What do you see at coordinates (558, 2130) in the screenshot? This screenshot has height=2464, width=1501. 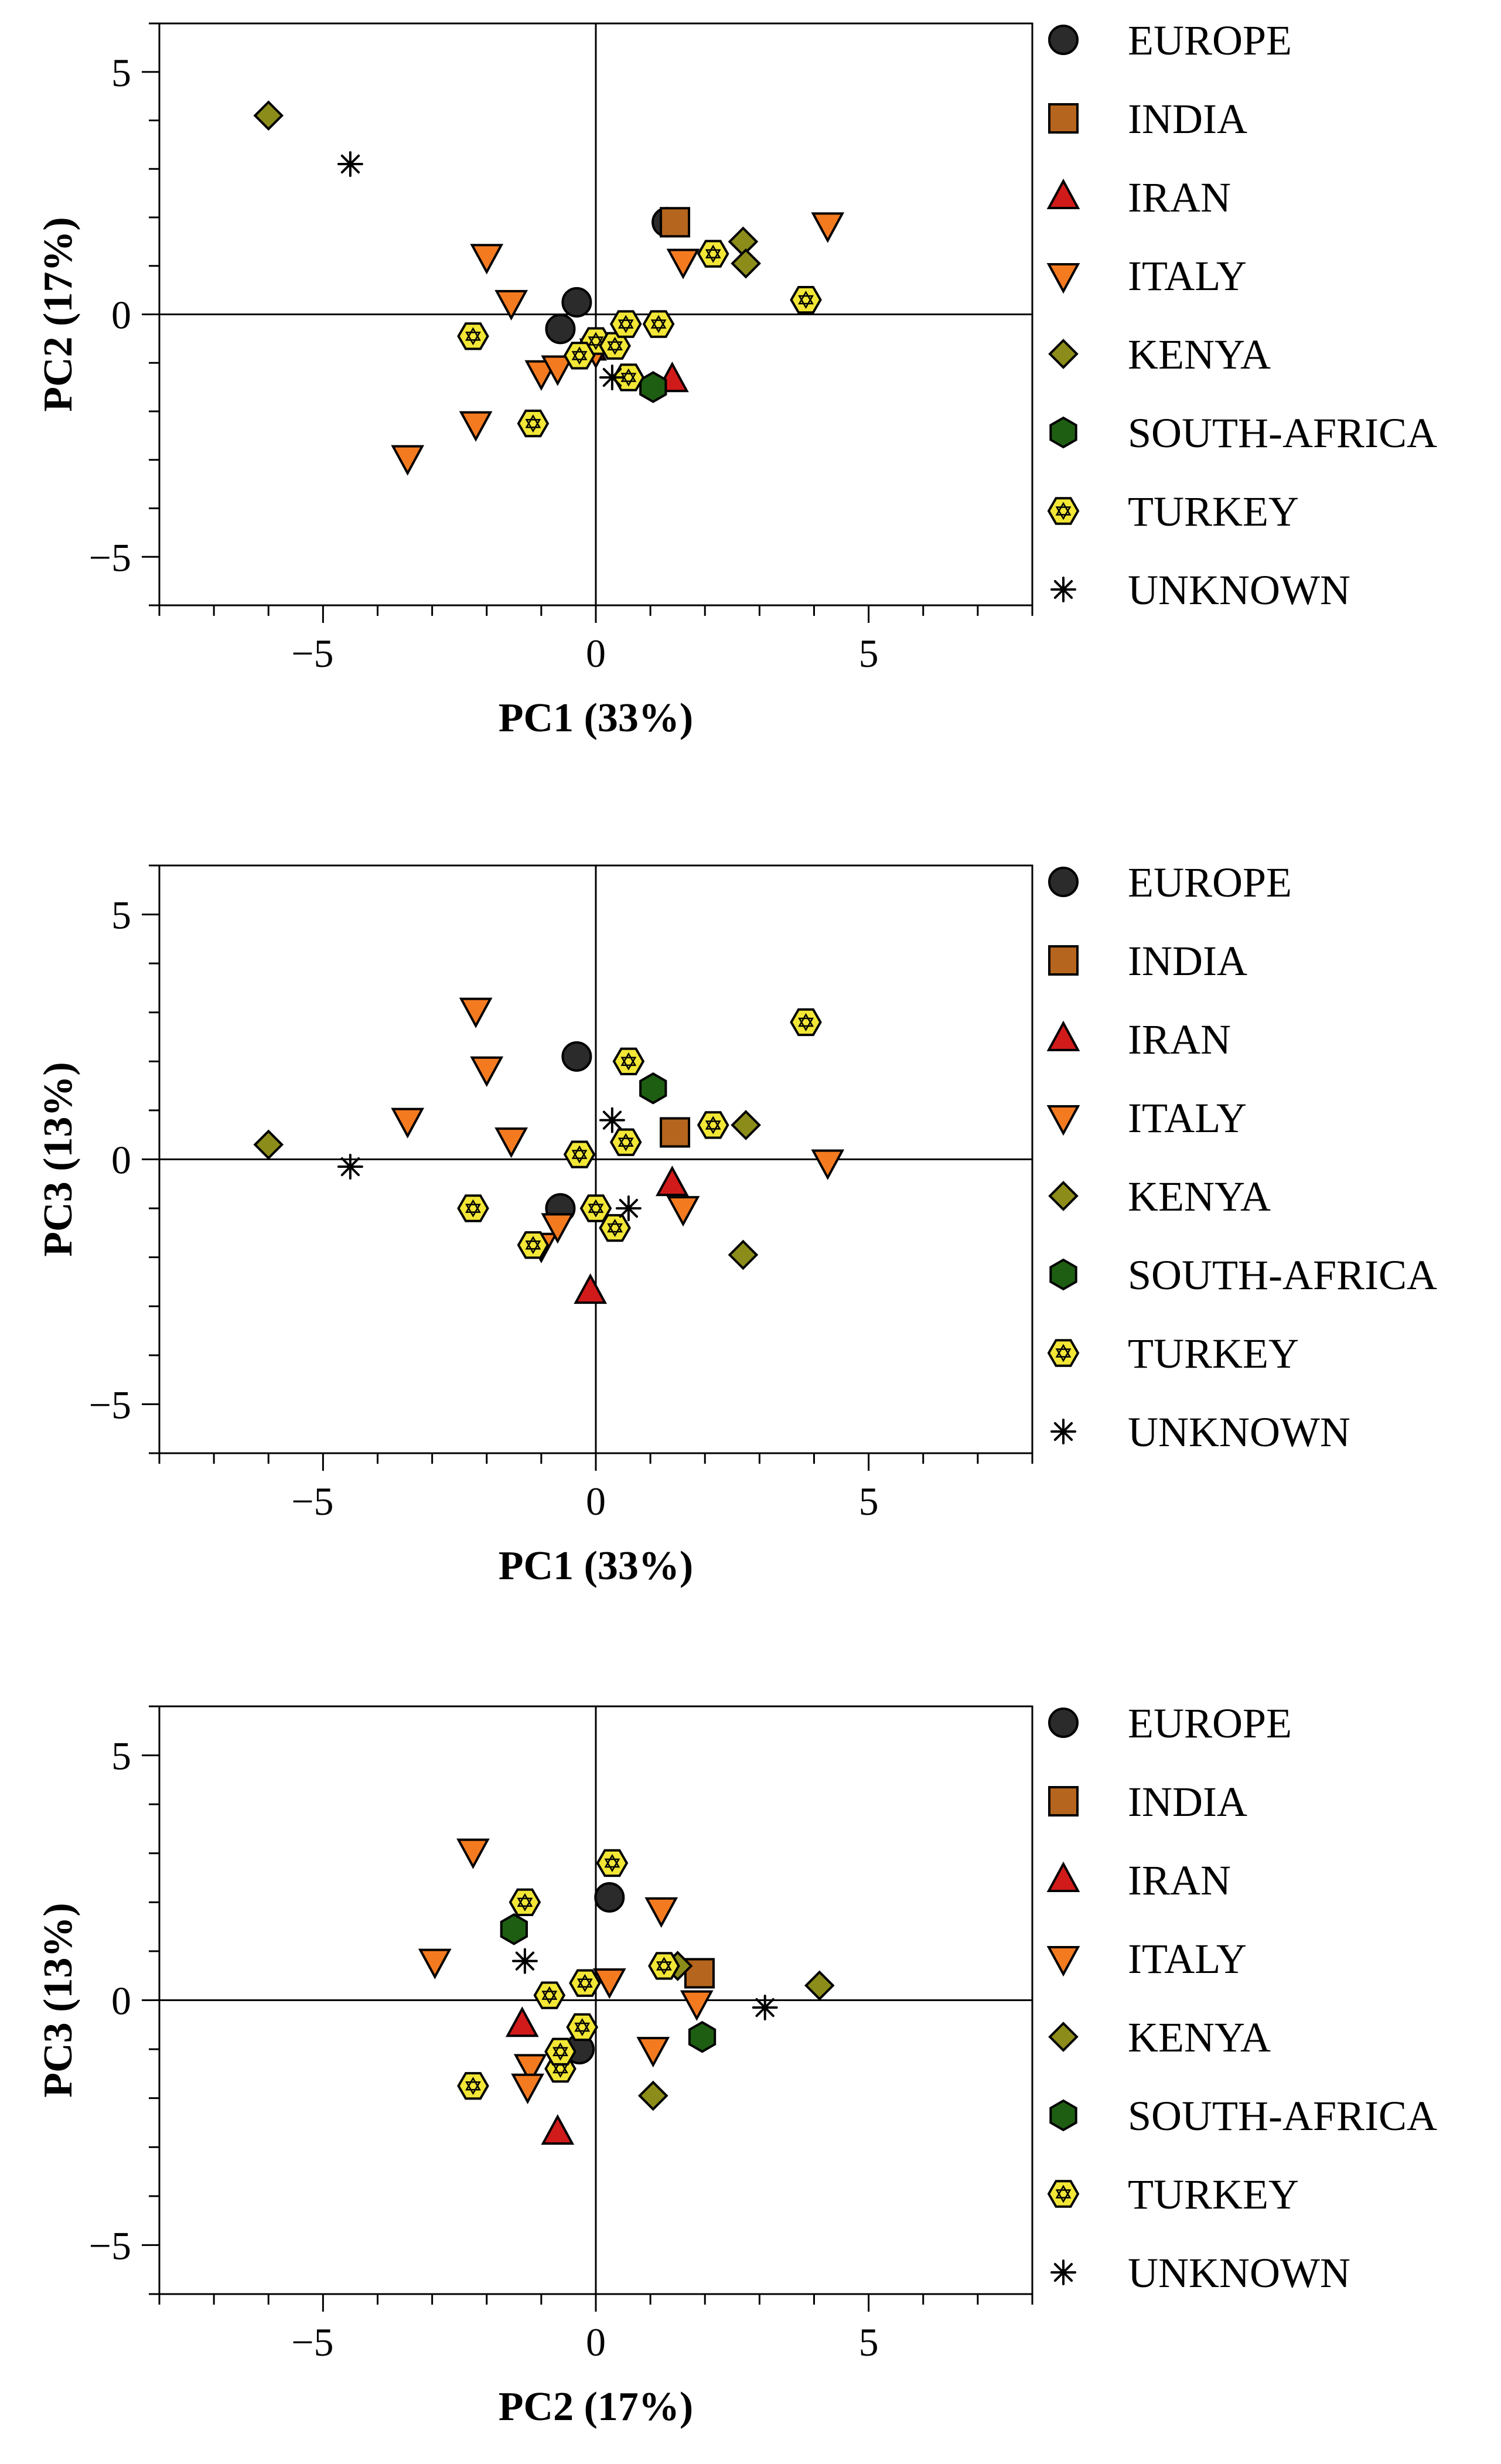 I see `data-point-iran` at bounding box center [558, 2130].